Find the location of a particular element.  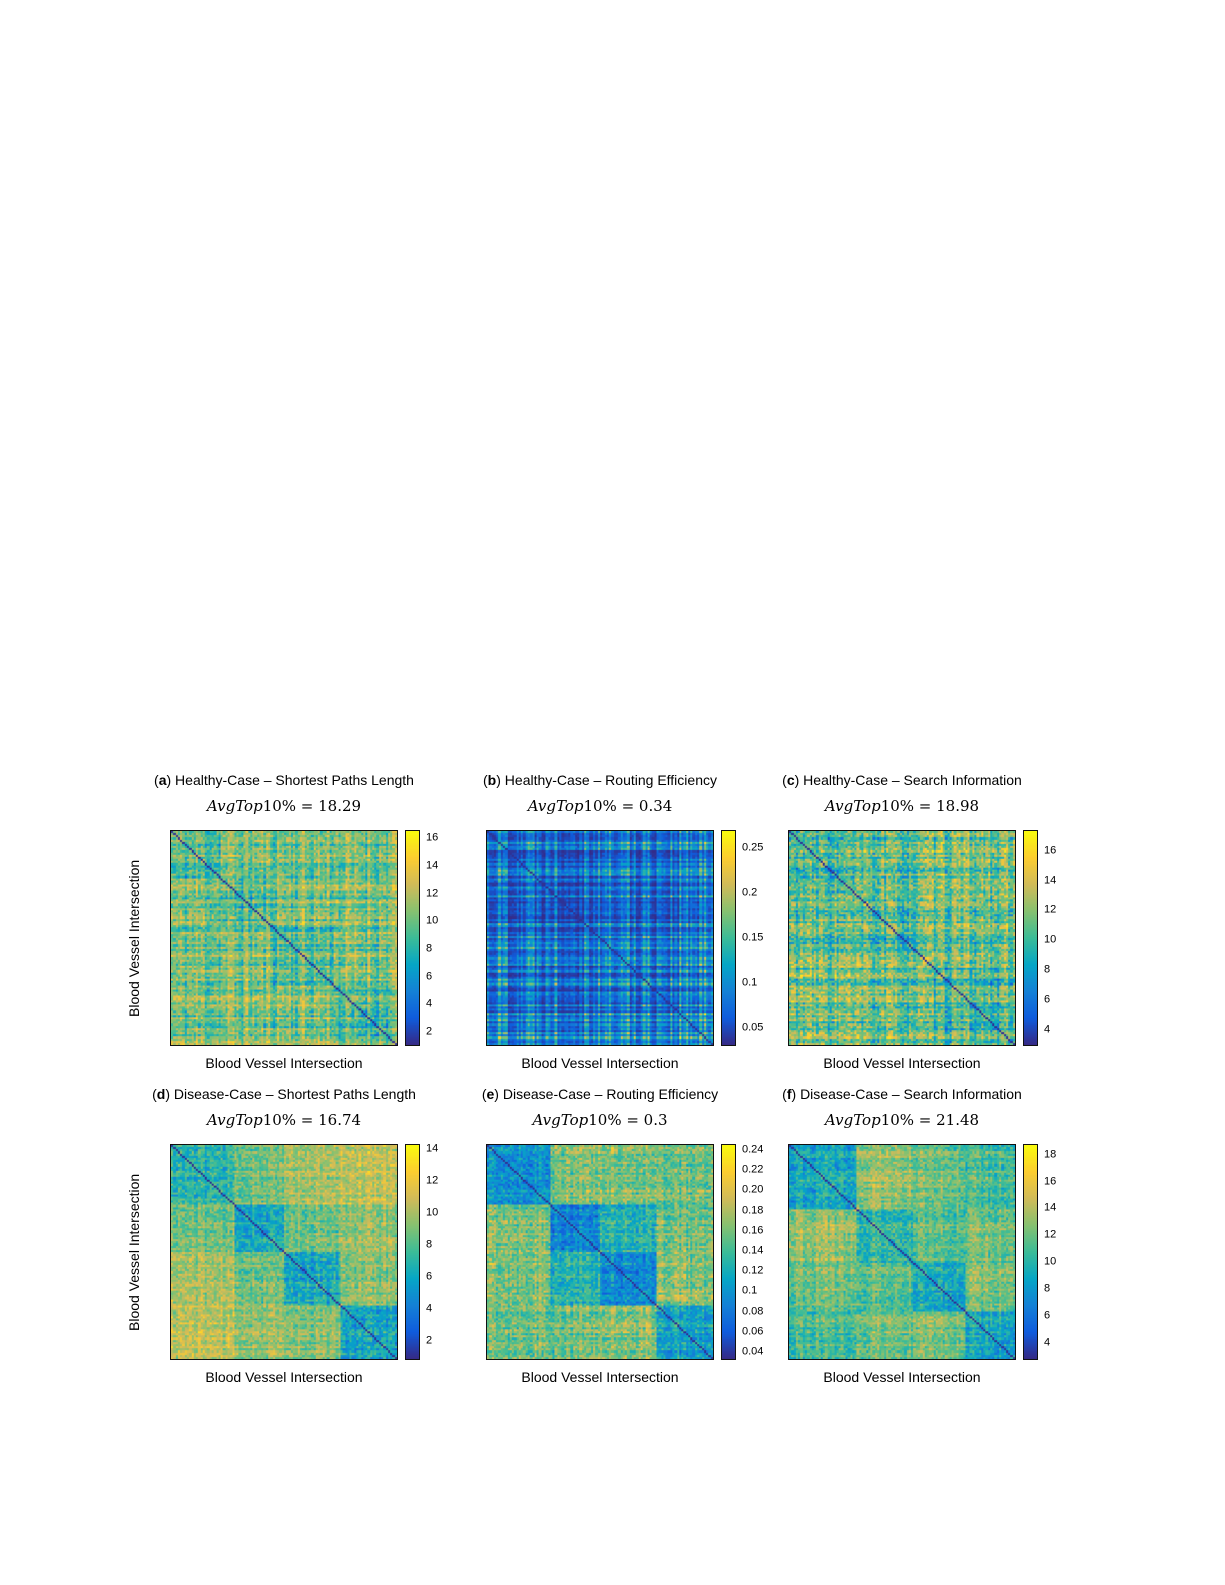

colorbar-tick-label: 0.08 is located at coordinates (753, 1311).